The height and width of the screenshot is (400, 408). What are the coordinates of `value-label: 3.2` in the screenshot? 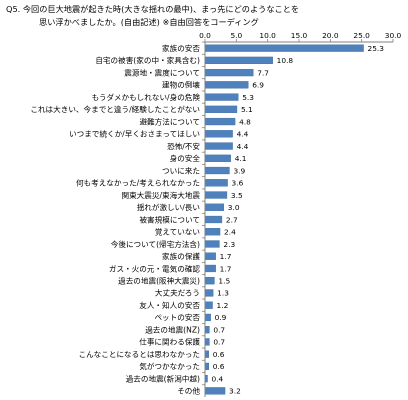 It's located at (235, 391).